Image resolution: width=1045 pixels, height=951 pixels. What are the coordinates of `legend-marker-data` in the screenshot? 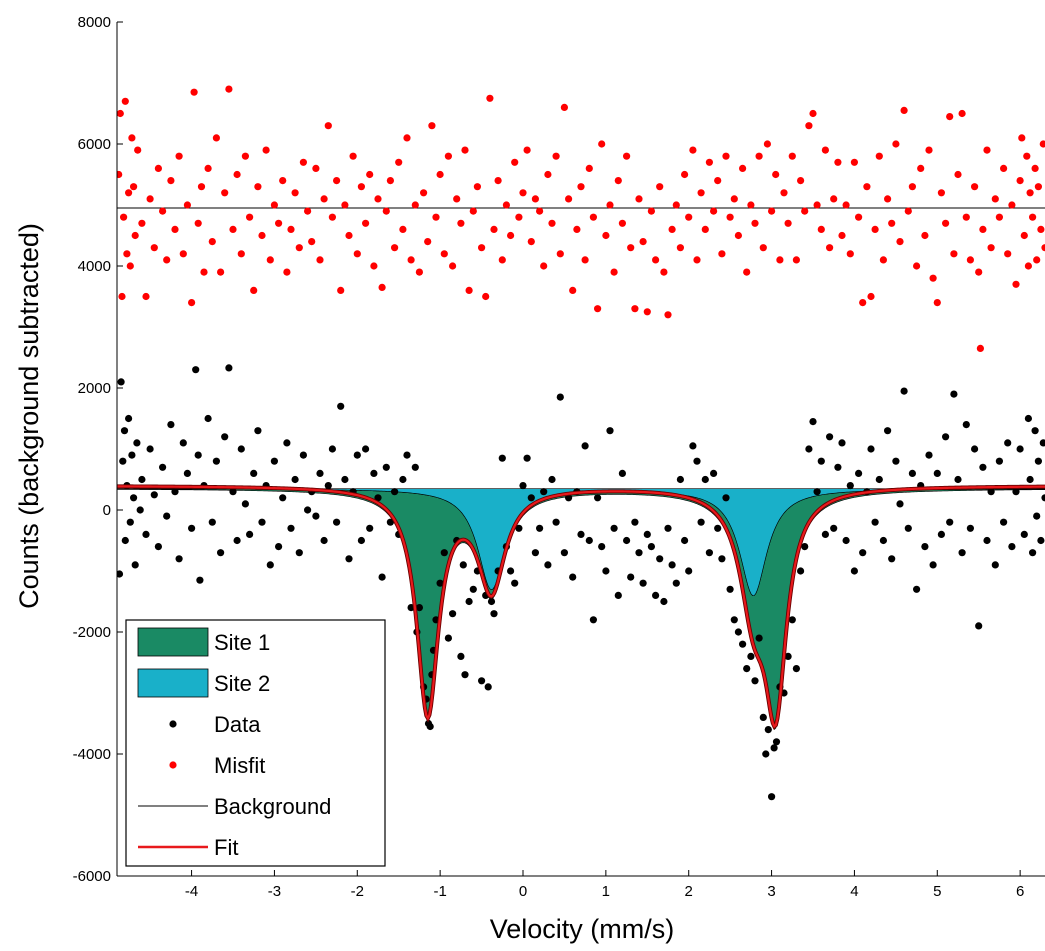 It's located at (173, 724).